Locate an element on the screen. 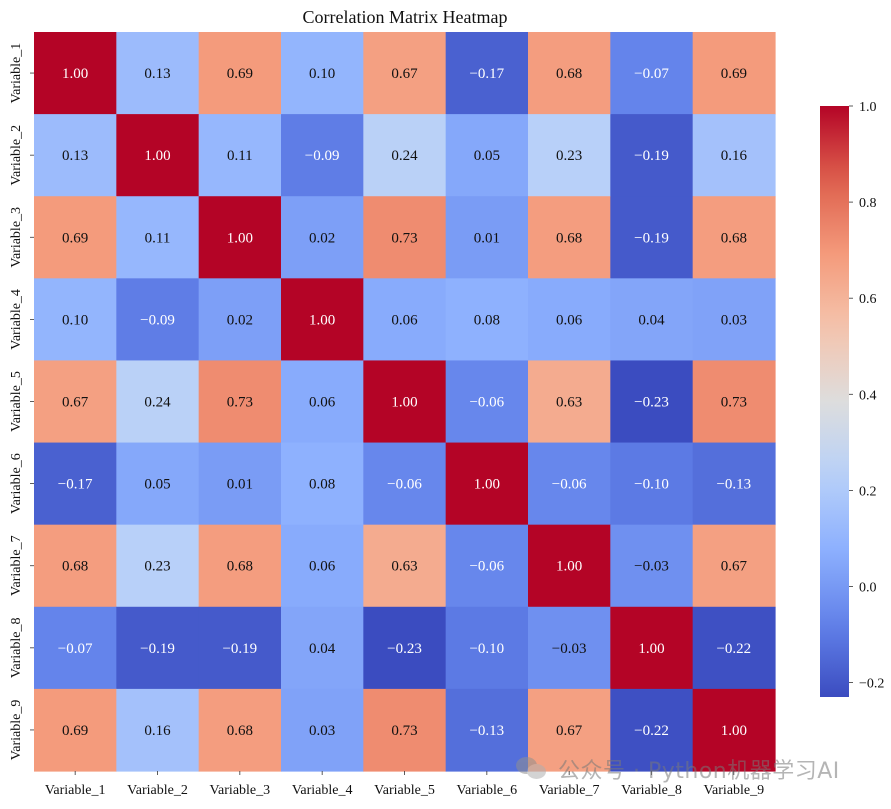  cell-value-label: −0.17 is located at coordinates (486, 74).